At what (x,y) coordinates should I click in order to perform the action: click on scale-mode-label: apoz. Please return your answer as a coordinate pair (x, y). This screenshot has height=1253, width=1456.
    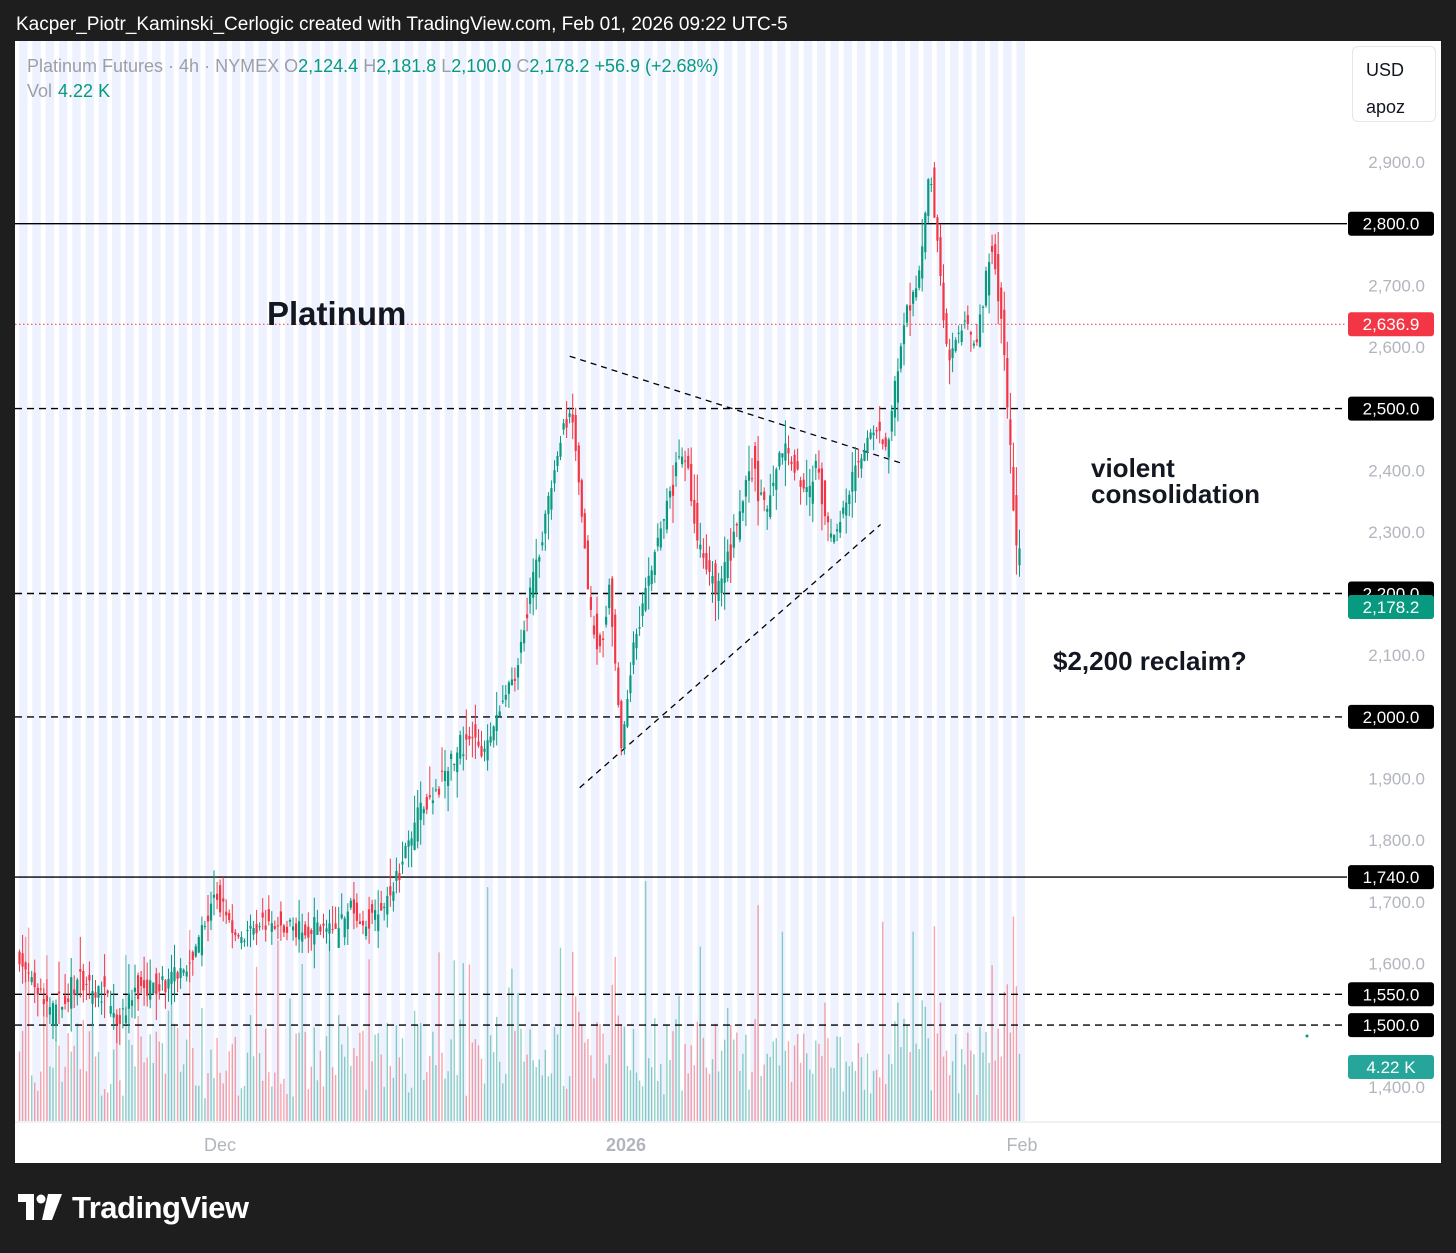
    Looking at the image, I should click on (1386, 107).